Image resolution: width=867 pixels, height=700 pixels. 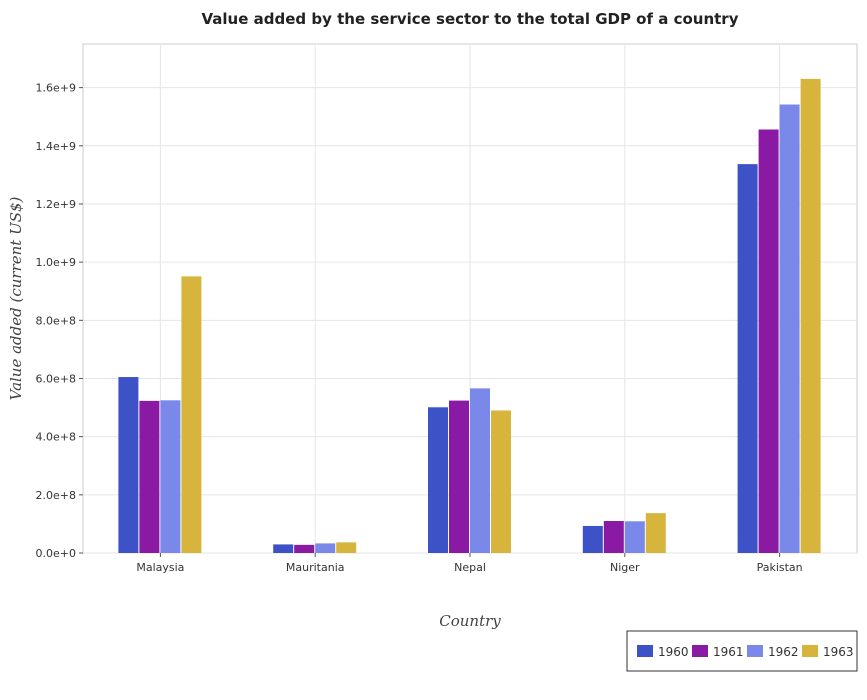 What do you see at coordinates (283, 548) in the screenshot?
I see `bar-mauritania-1960` at bounding box center [283, 548].